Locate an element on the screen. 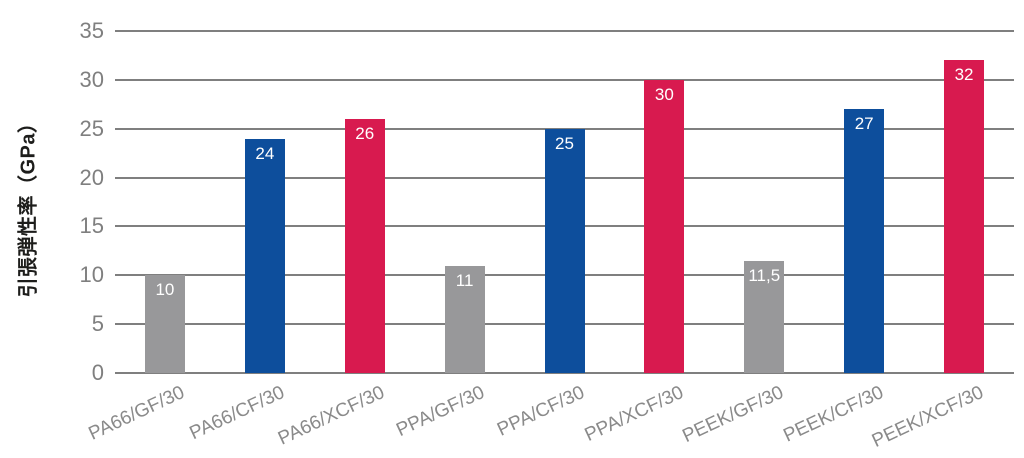  bar-value-label-pa66-cf-30: 24 is located at coordinates (265, 153).